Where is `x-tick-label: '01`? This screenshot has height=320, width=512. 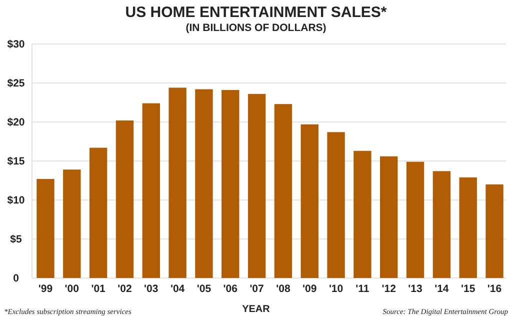
x-tick-label: '01 is located at coordinates (98, 289).